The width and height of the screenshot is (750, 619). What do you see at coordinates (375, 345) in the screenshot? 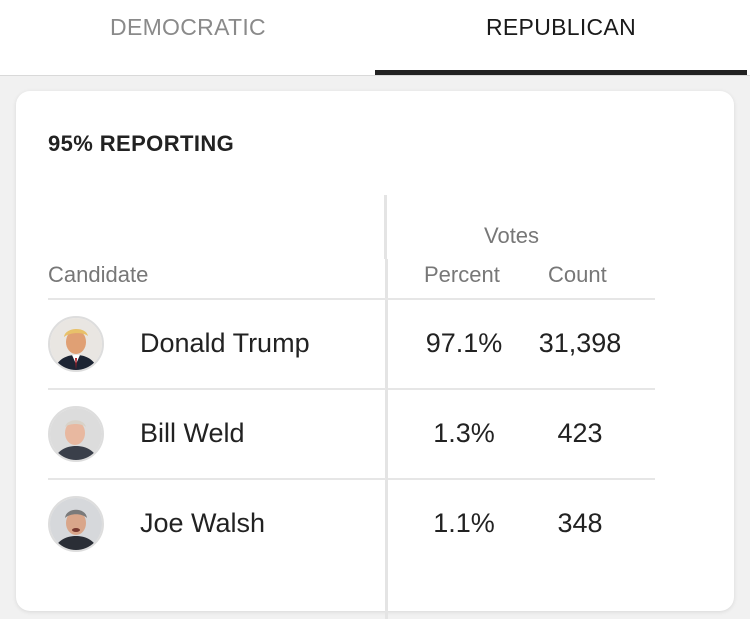
I see `table-row: Donald Trump 97.1% 31,398` at bounding box center [375, 345].